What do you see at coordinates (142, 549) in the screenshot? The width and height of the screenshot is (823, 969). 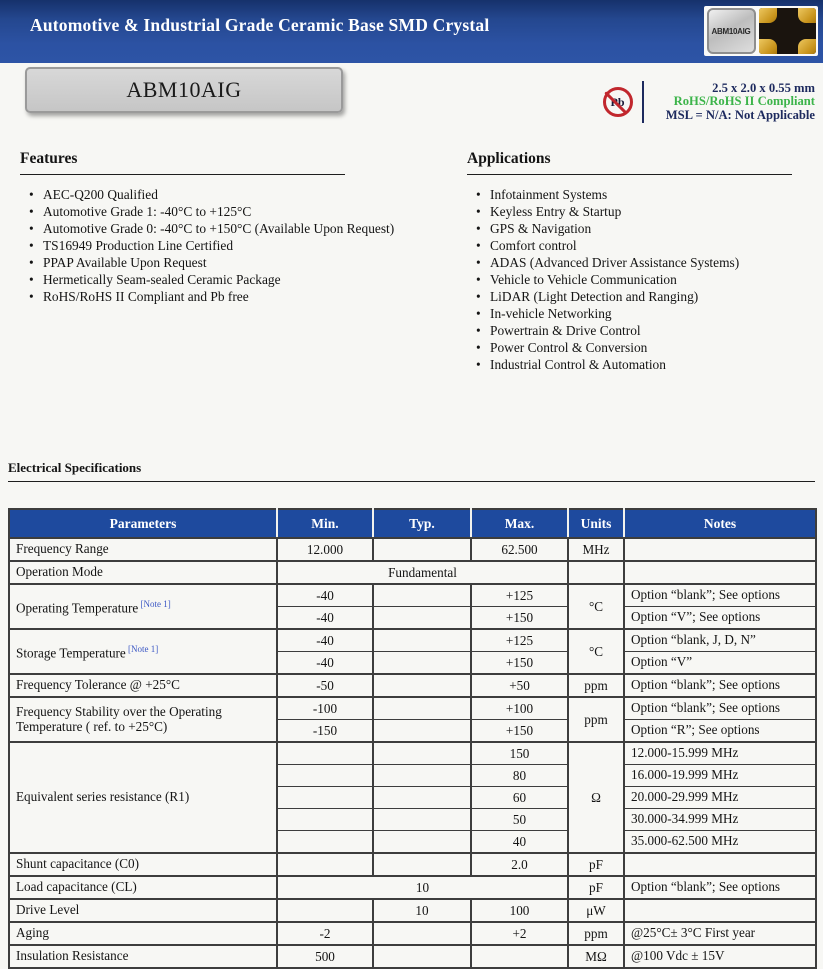 I see `table-cell: Frequency Range` at bounding box center [142, 549].